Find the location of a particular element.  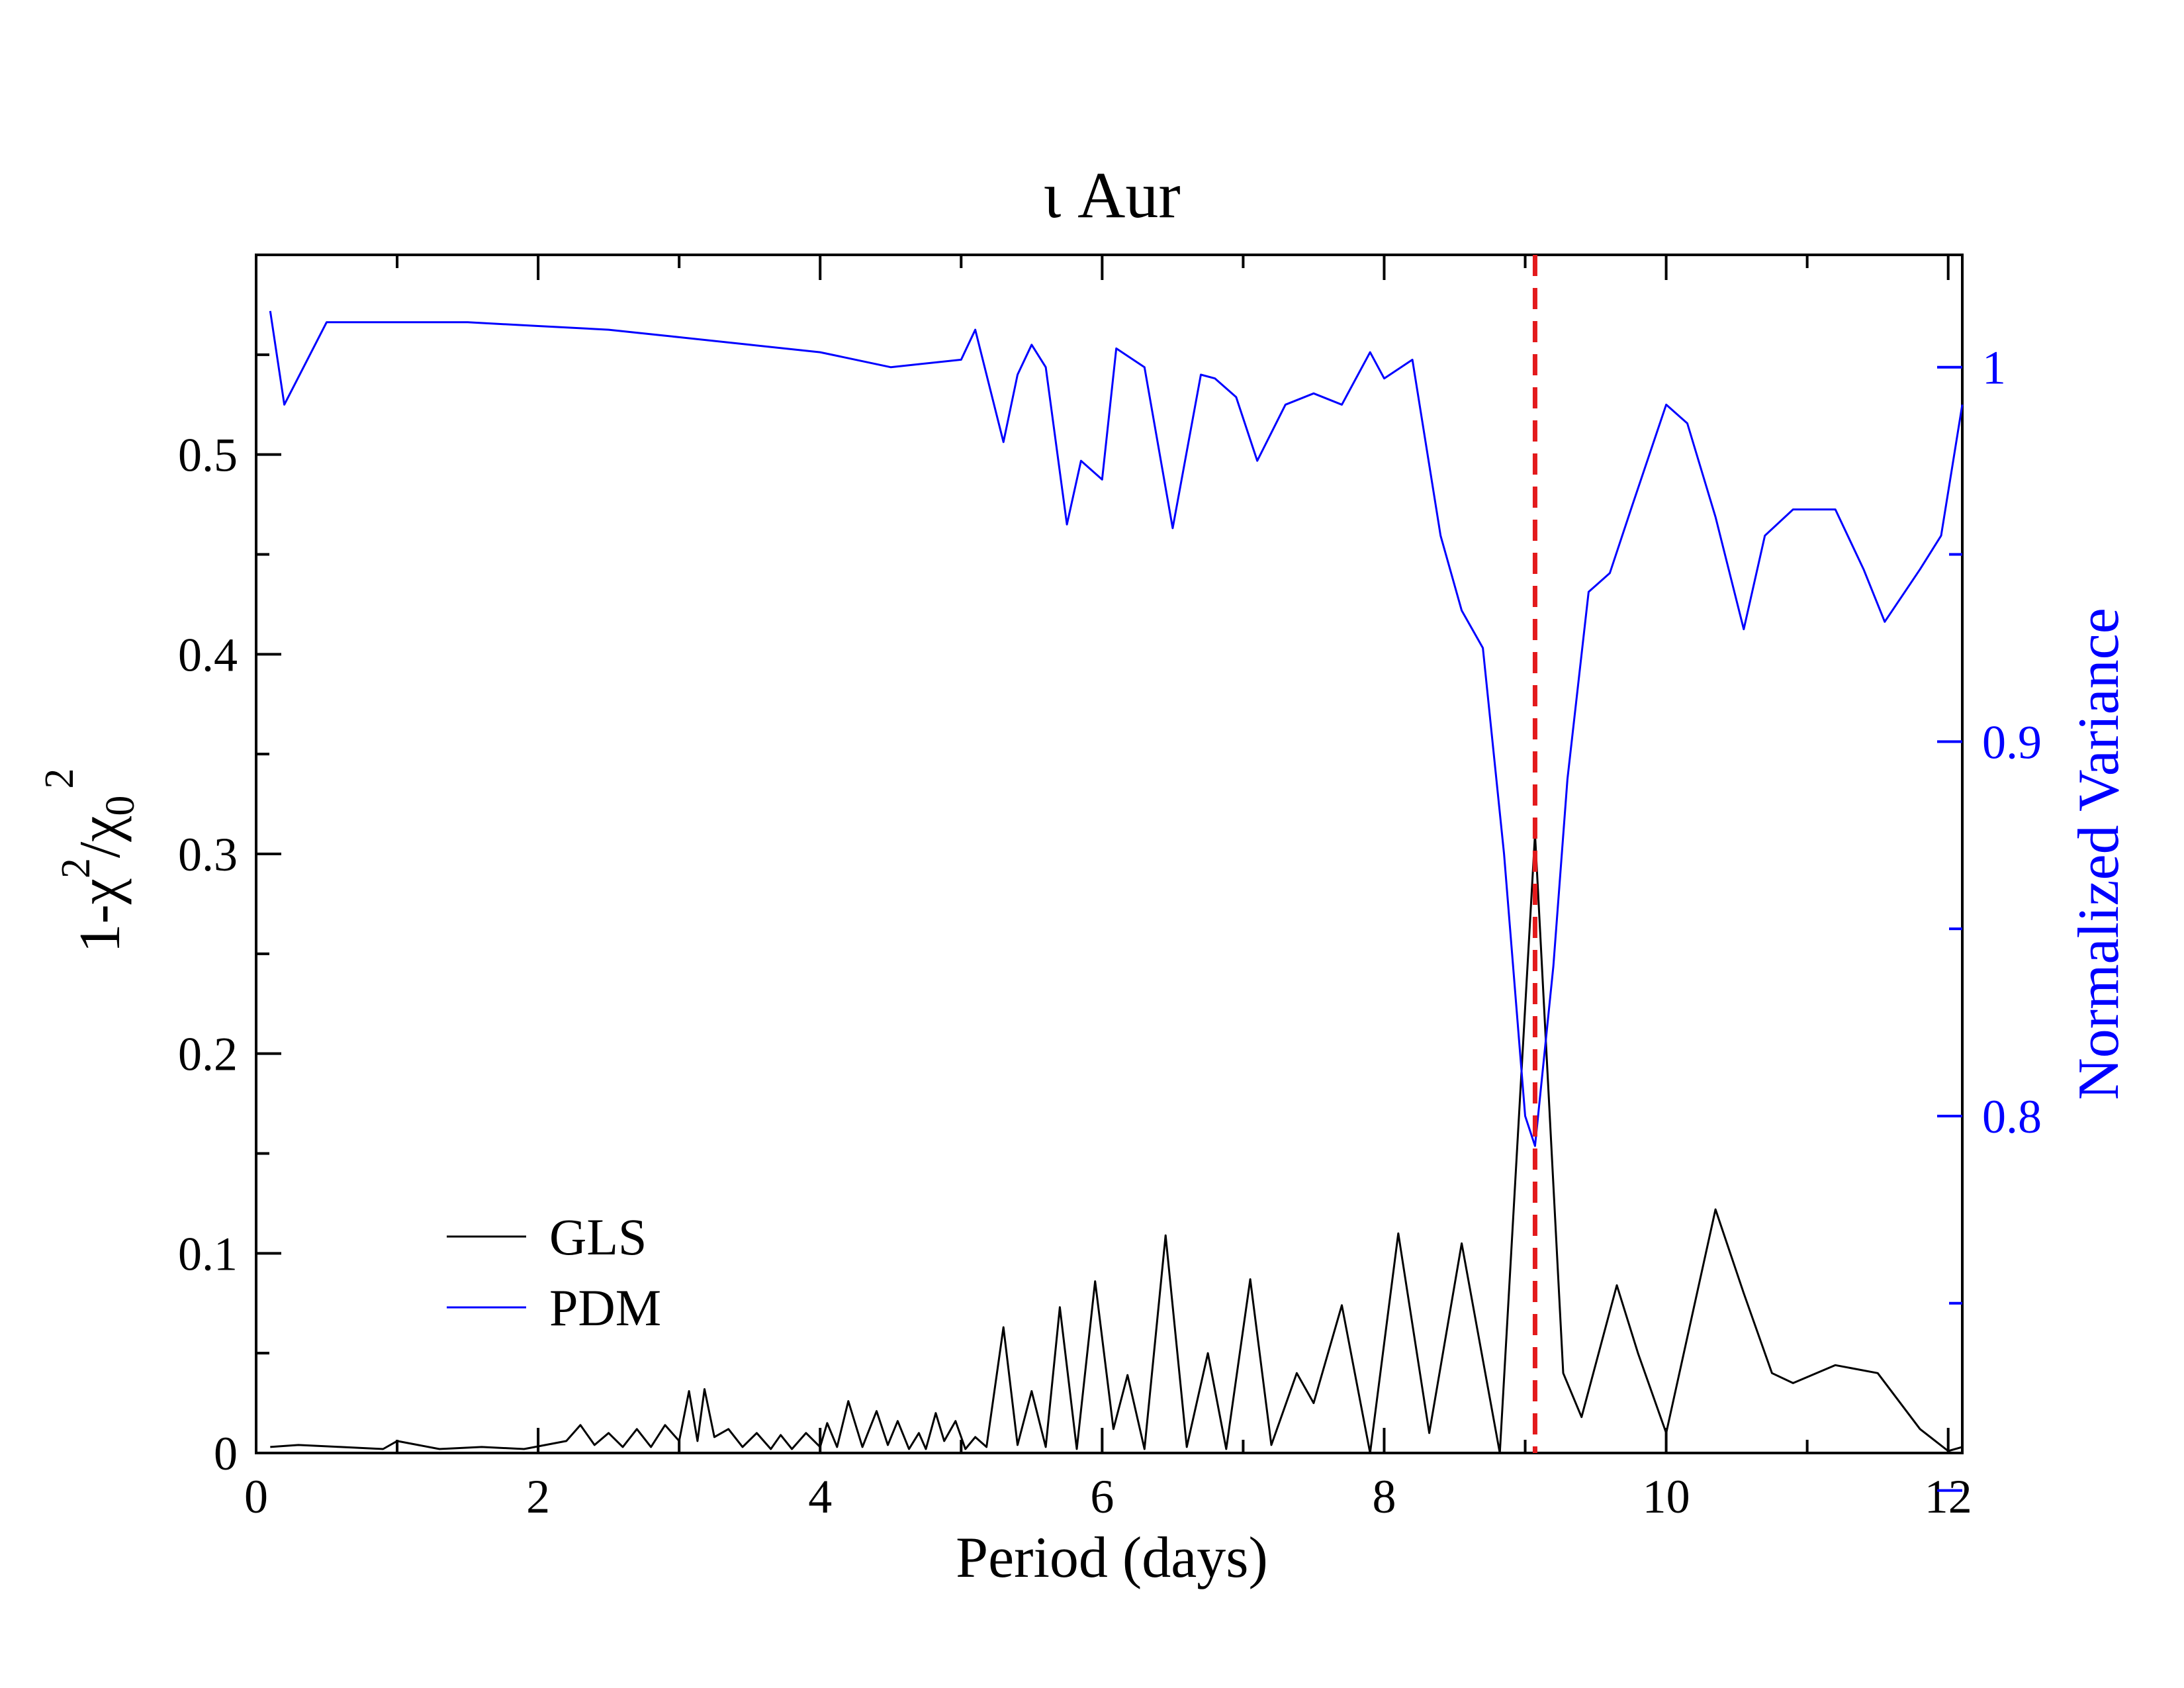

y-tick-label: 0.2 is located at coordinates (208, 1054).